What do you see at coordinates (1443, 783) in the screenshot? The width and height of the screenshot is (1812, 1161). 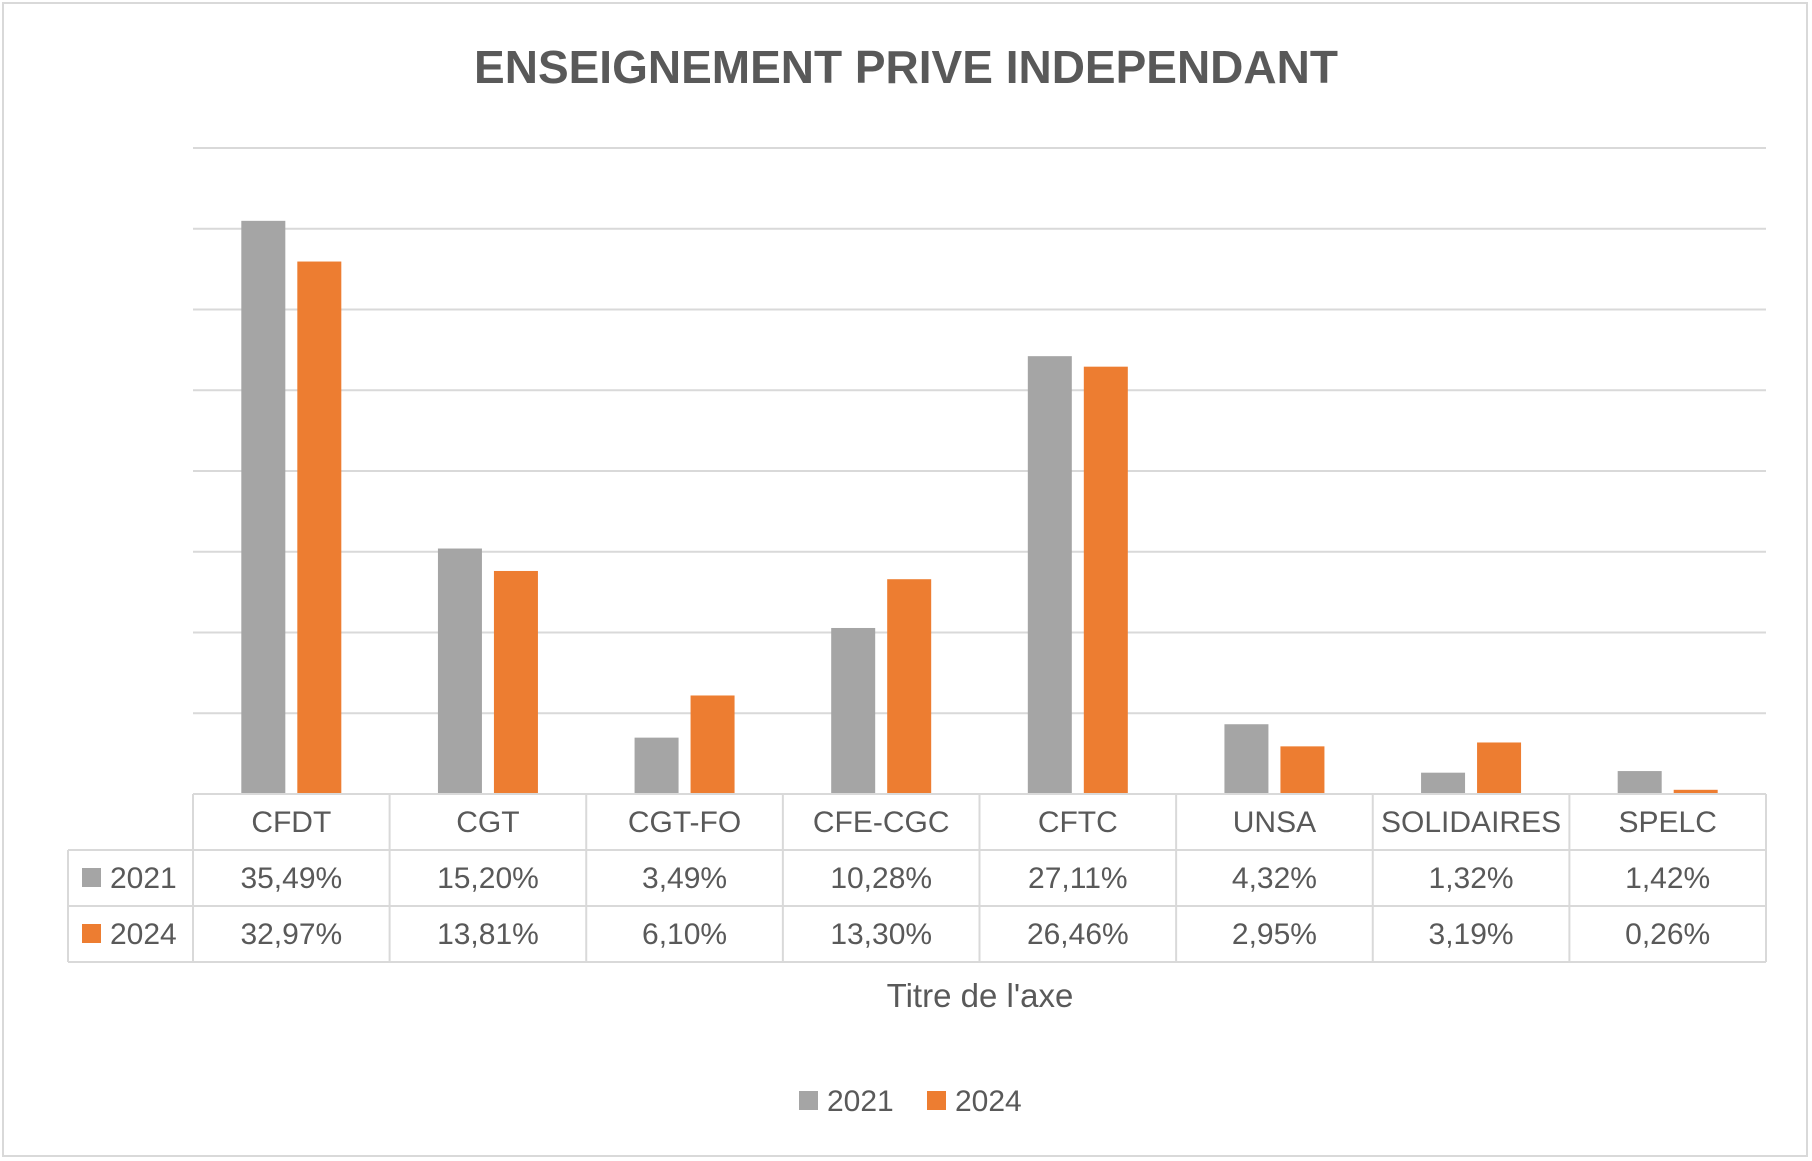 I see `bar-2021-solidaires` at bounding box center [1443, 783].